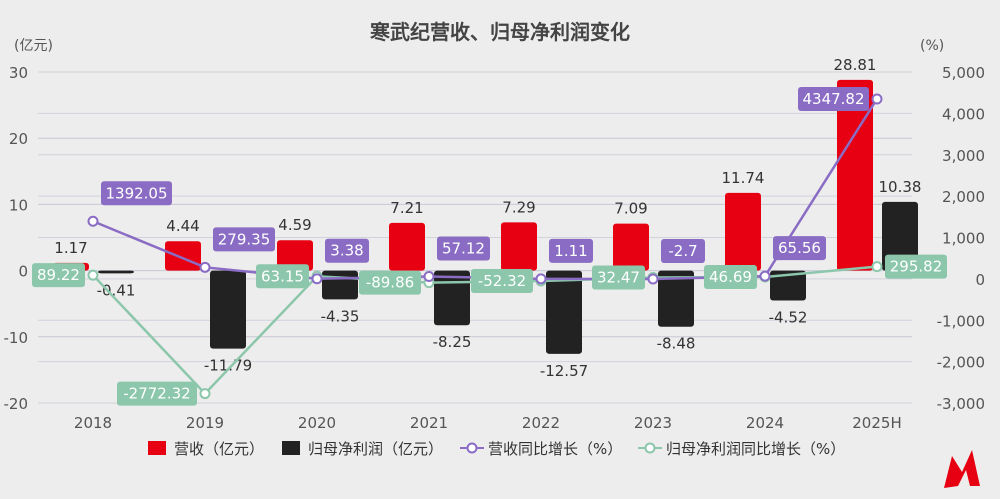  I want to click on line-data-label: -2772.32, so click(156, 394).